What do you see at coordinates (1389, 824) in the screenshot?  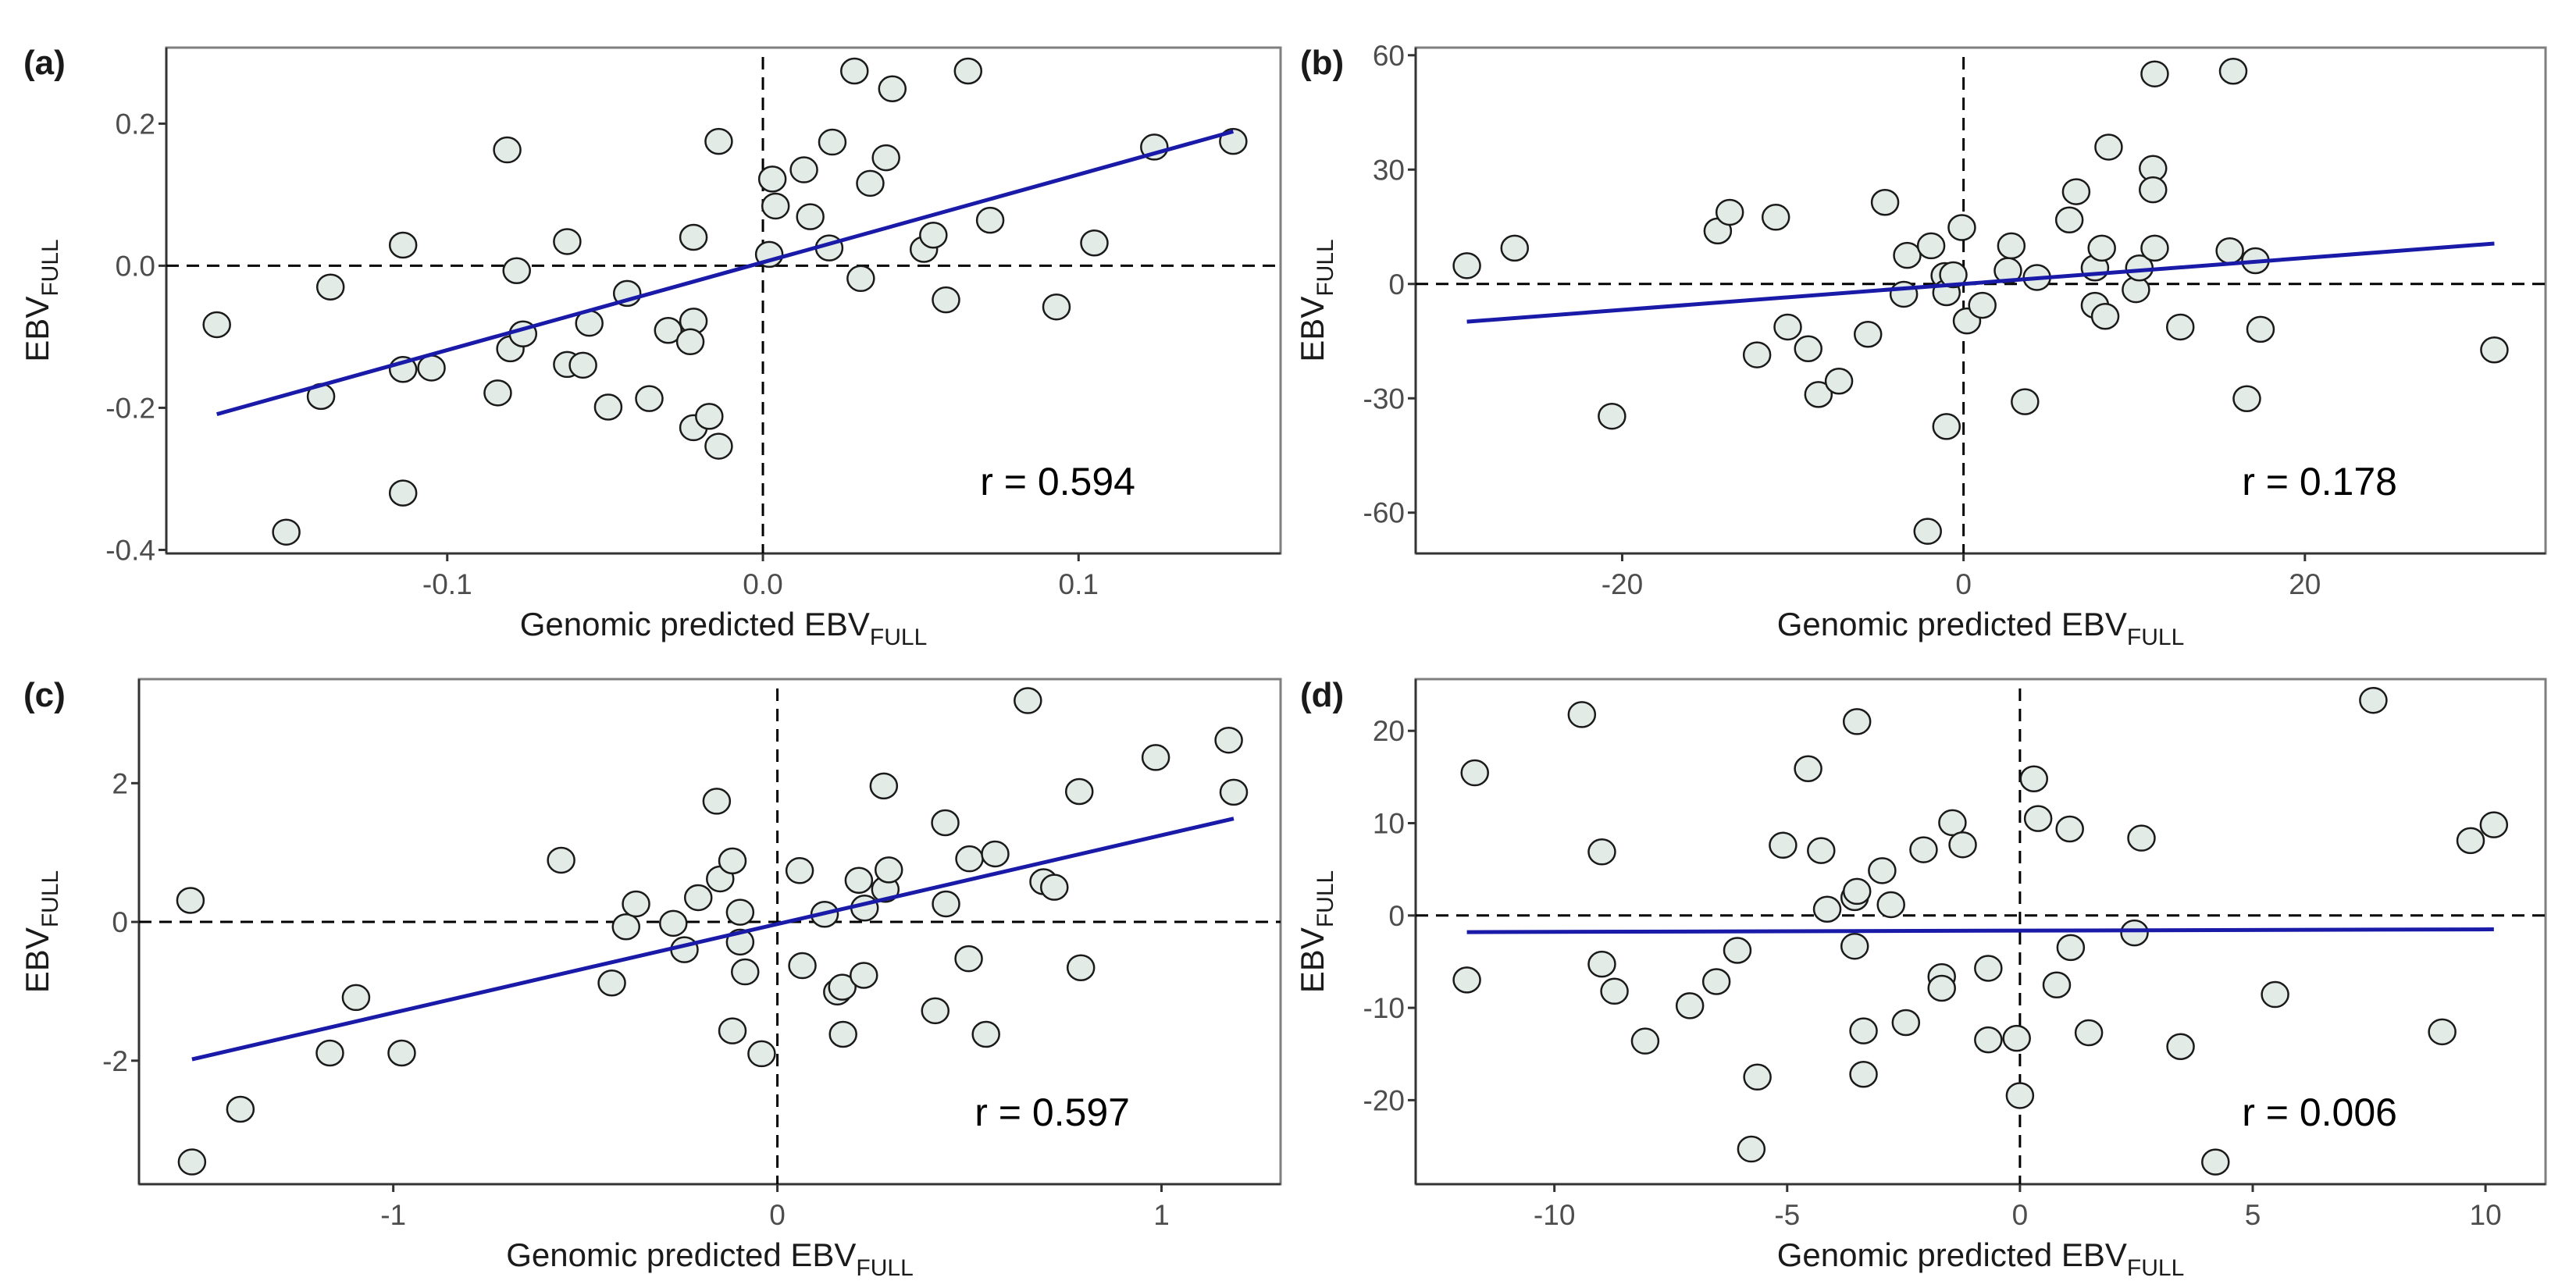 I see `y-tick-label: 10` at bounding box center [1389, 824].